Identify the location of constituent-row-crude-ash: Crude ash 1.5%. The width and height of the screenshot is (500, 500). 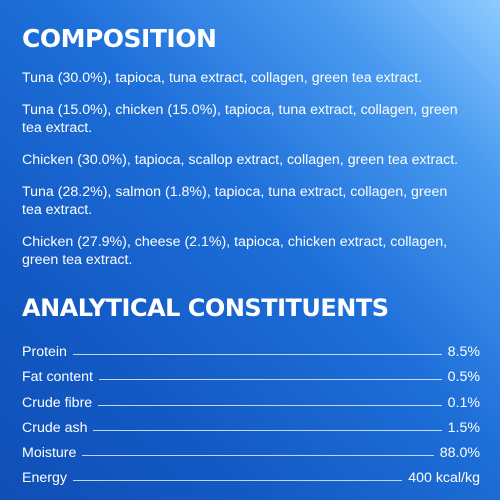
(251, 423).